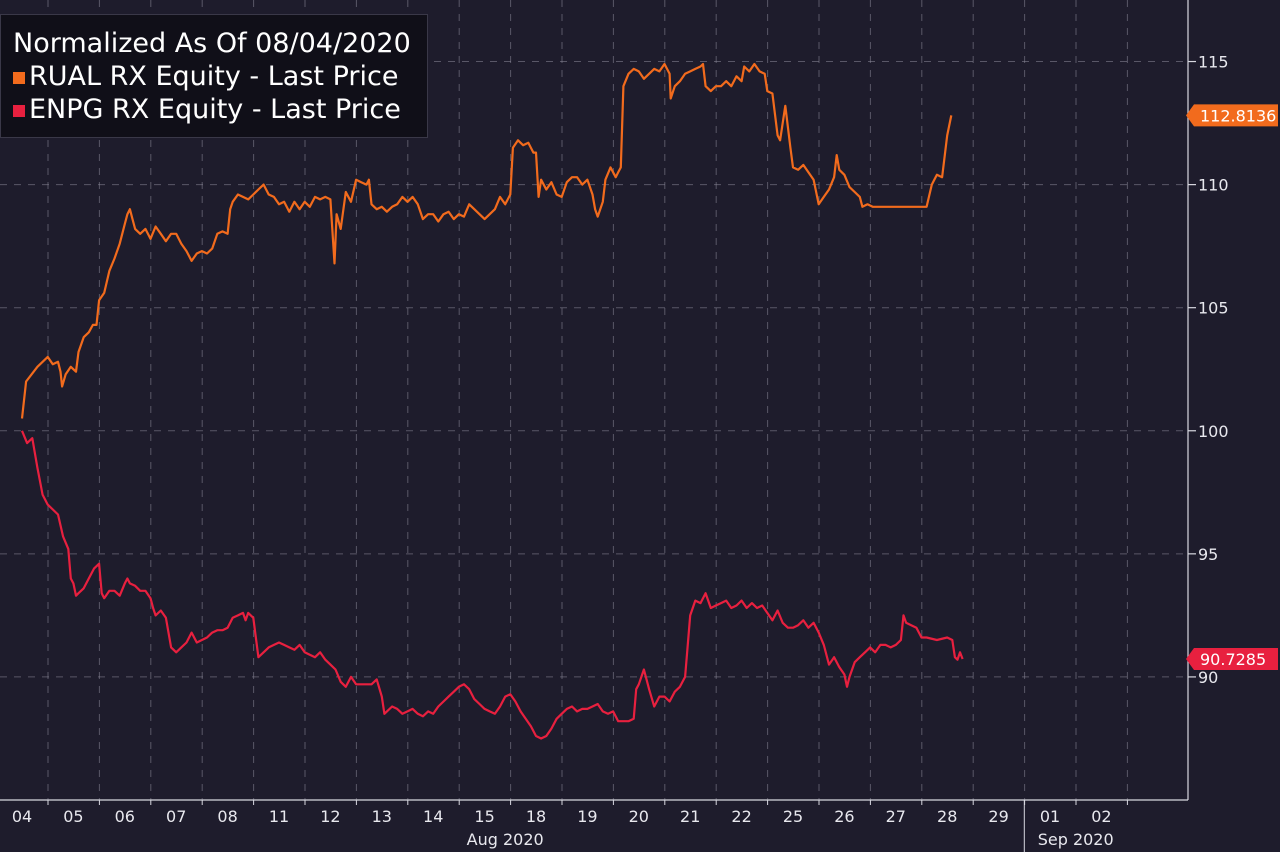  What do you see at coordinates (1213, 308) in the screenshot?
I see `y-tick-label: 105` at bounding box center [1213, 308].